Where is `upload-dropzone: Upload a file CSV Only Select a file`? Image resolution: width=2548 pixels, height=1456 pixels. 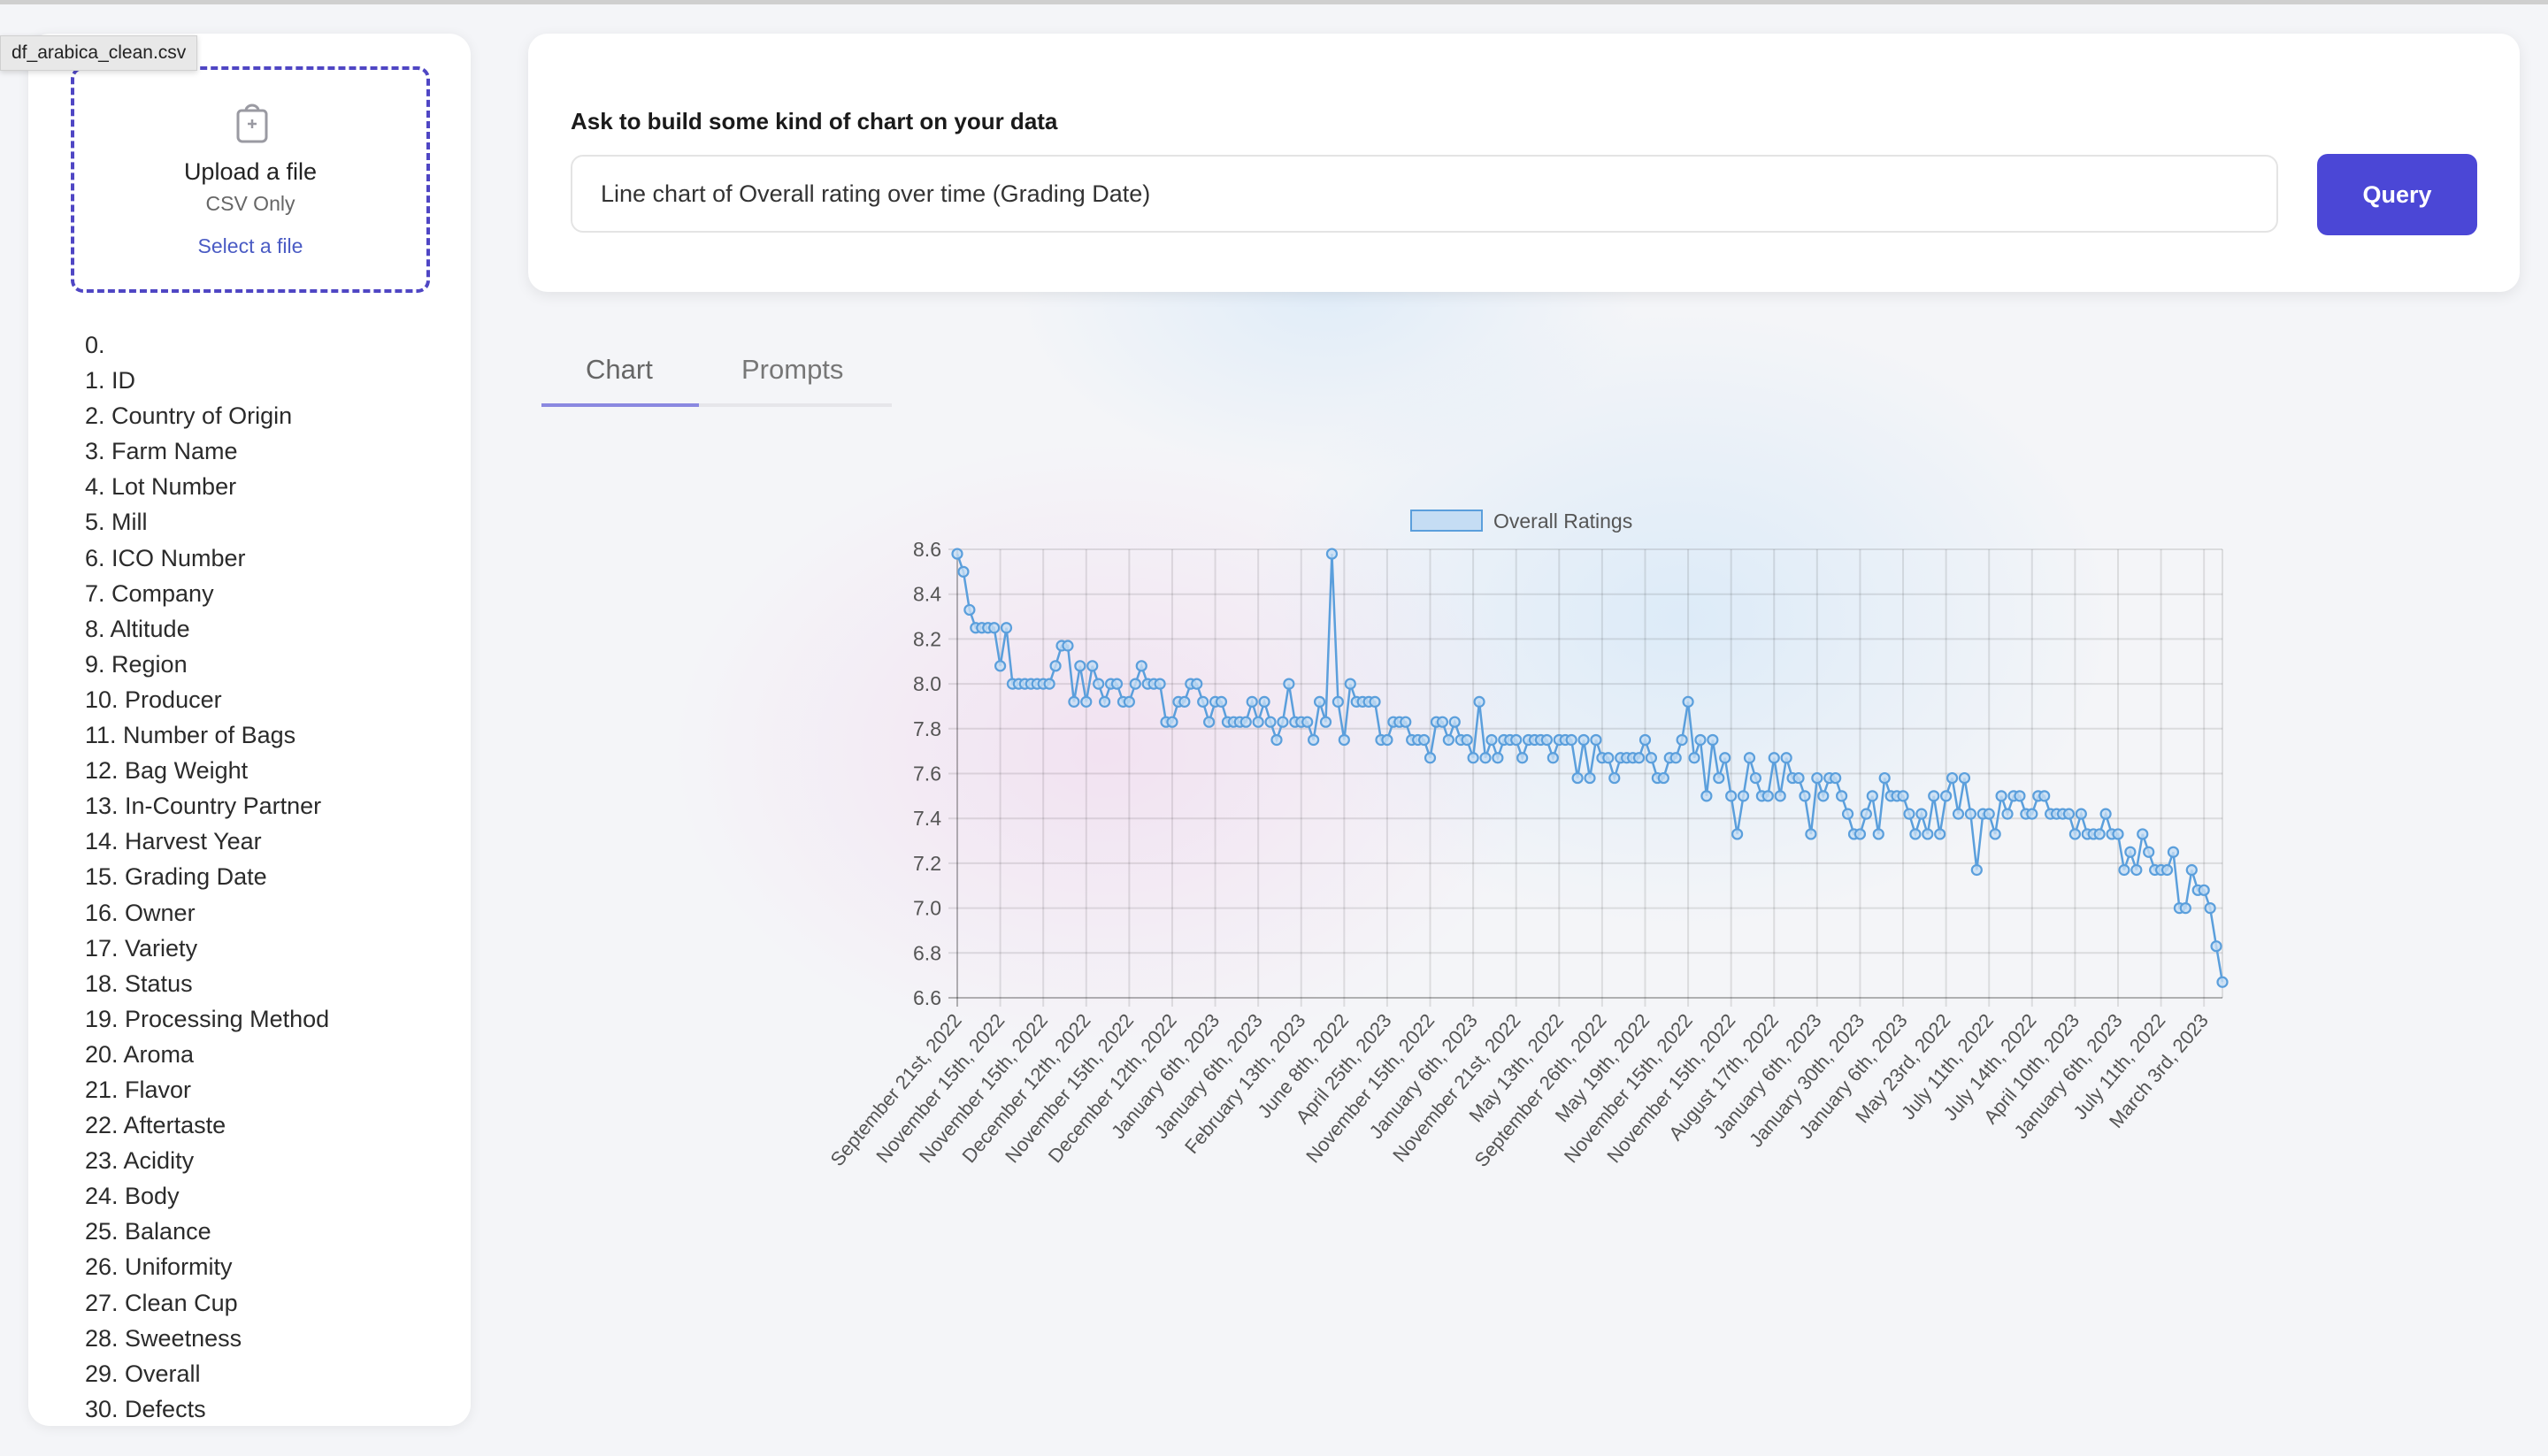
upload-dropzone: Upload a file CSV Only Select a file is located at coordinates (251, 179).